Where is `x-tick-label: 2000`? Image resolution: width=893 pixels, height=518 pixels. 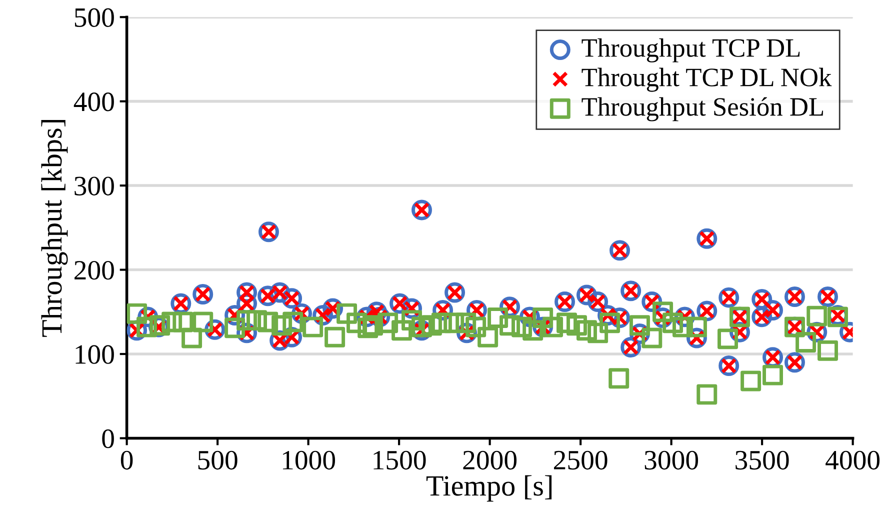
x-tick-label: 2000 is located at coordinates (490, 460).